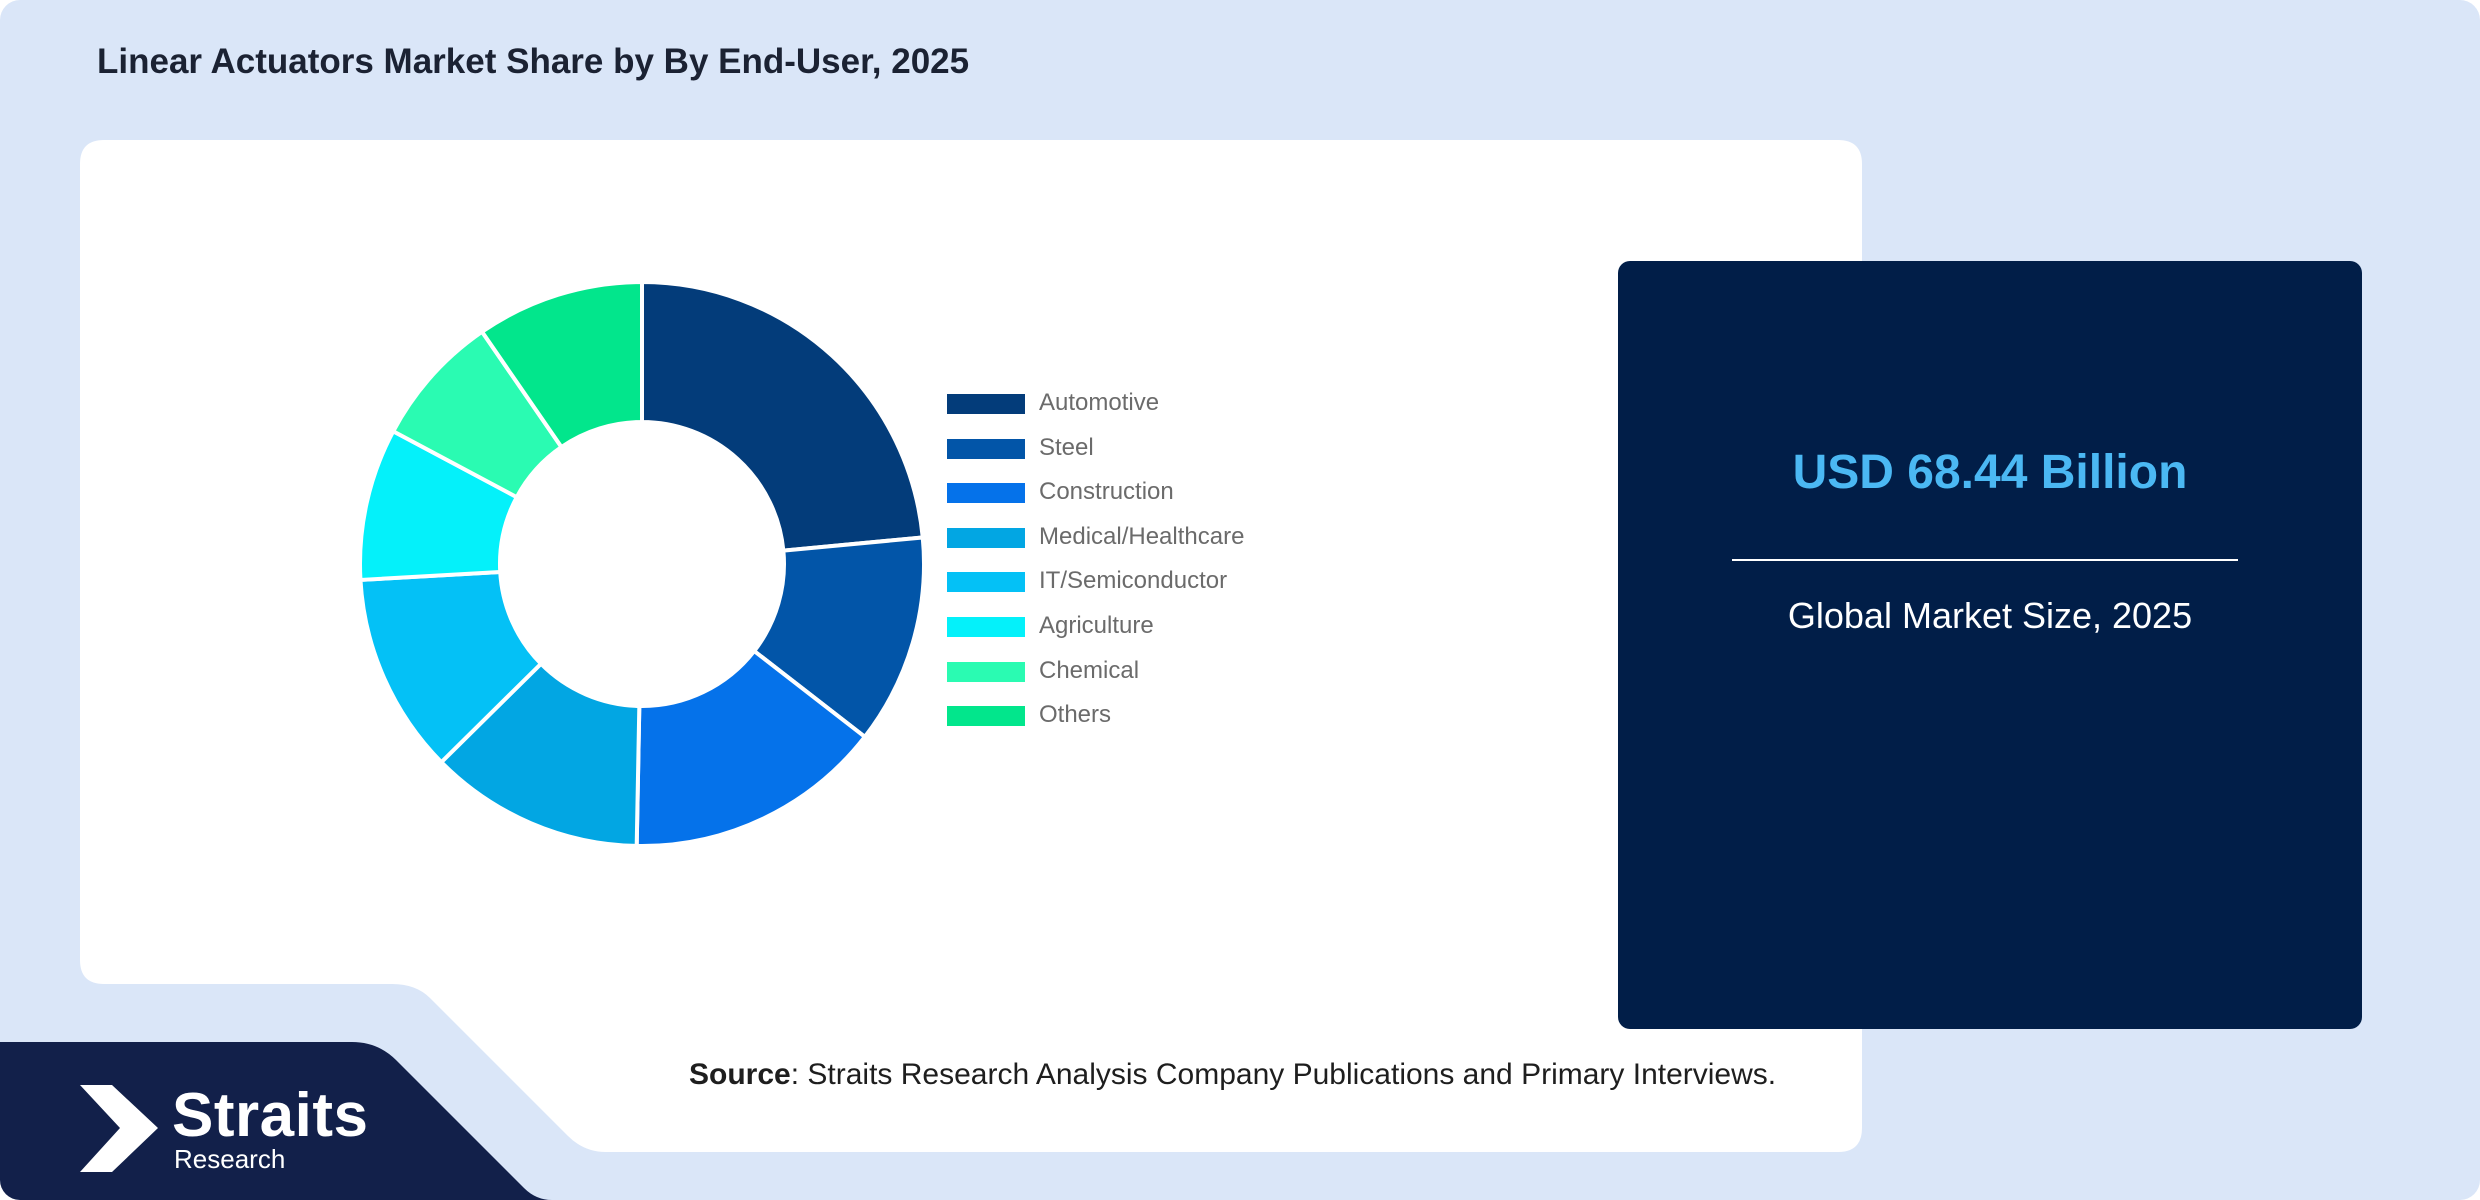 This screenshot has height=1200, width=2480. I want to click on market-size-value: USD 68.44 Billion, so click(1990, 472).